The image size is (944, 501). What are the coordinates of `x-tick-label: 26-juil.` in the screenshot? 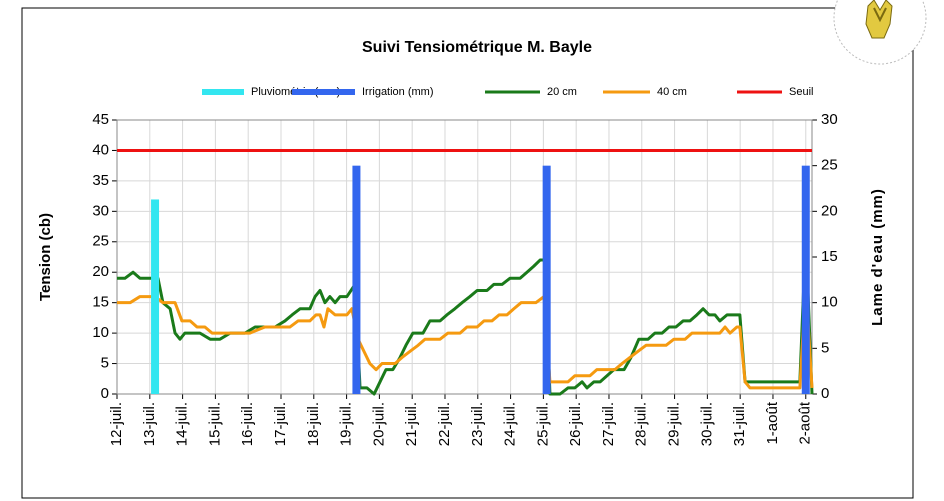 It's located at (575, 424).